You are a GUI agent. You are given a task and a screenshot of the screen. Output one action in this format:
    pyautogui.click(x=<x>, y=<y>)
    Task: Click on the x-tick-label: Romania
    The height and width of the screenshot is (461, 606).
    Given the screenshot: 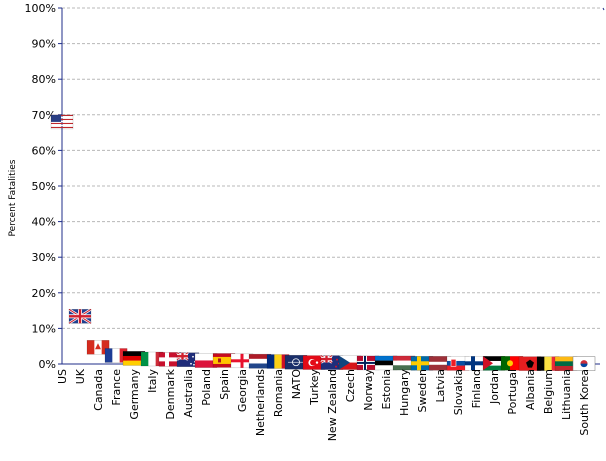 What is the action you would take?
    pyautogui.click(x=278, y=393)
    